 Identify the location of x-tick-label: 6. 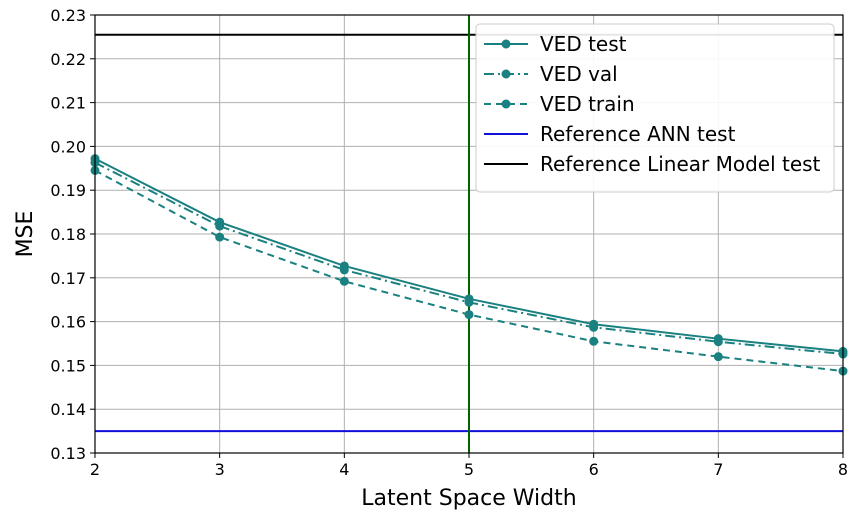
(594, 469).